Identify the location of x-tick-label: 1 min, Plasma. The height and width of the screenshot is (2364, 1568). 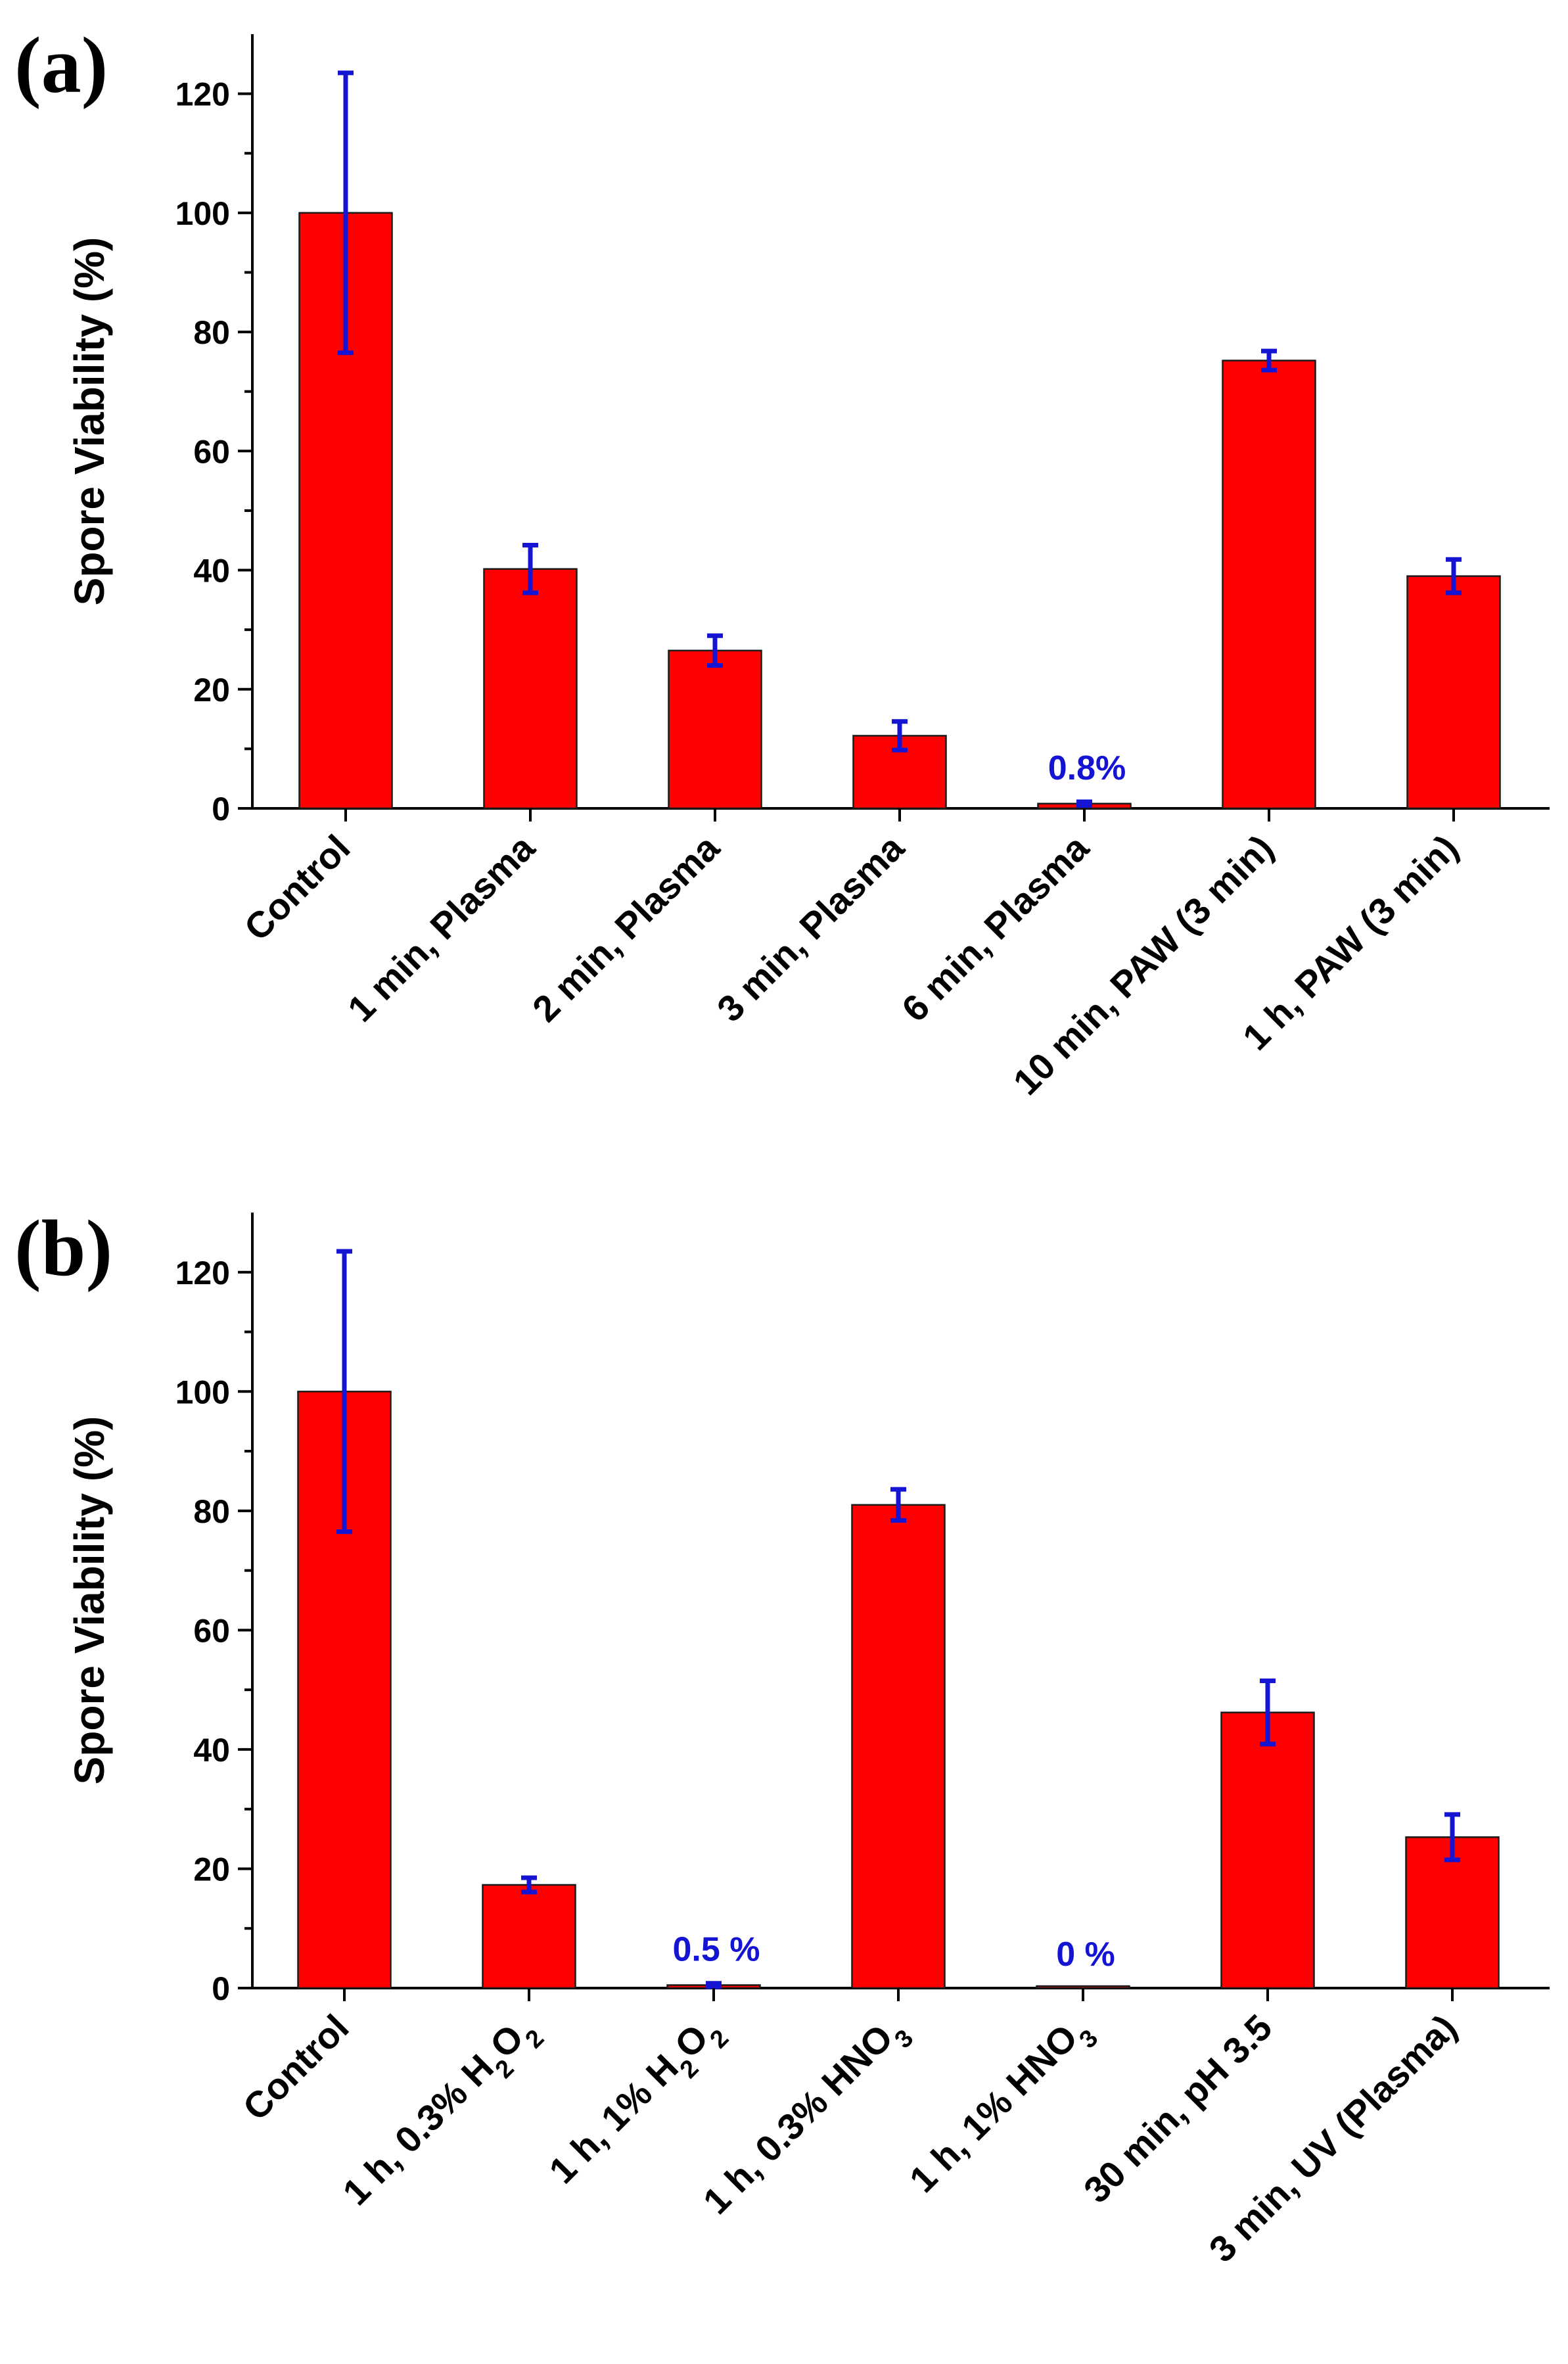
(441, 928).